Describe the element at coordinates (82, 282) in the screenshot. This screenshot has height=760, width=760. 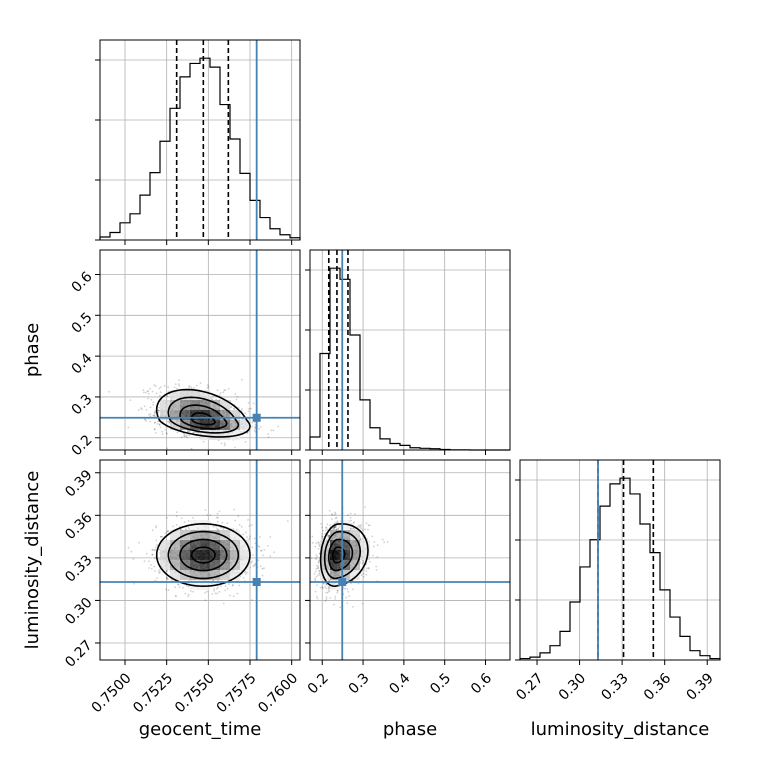
I see `y-tick-label: 0.6` at that location.